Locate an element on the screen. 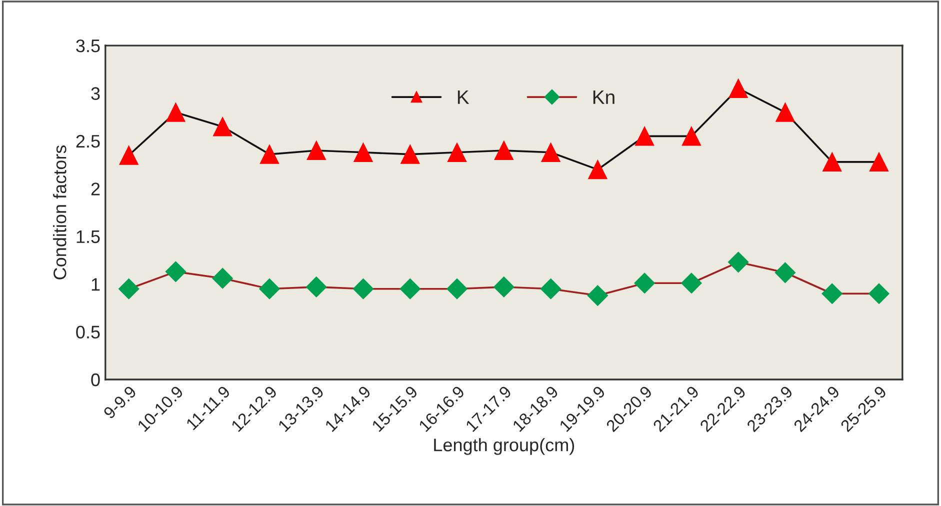  y-tick-label: 1.5 is located at coordinates (88, 237).